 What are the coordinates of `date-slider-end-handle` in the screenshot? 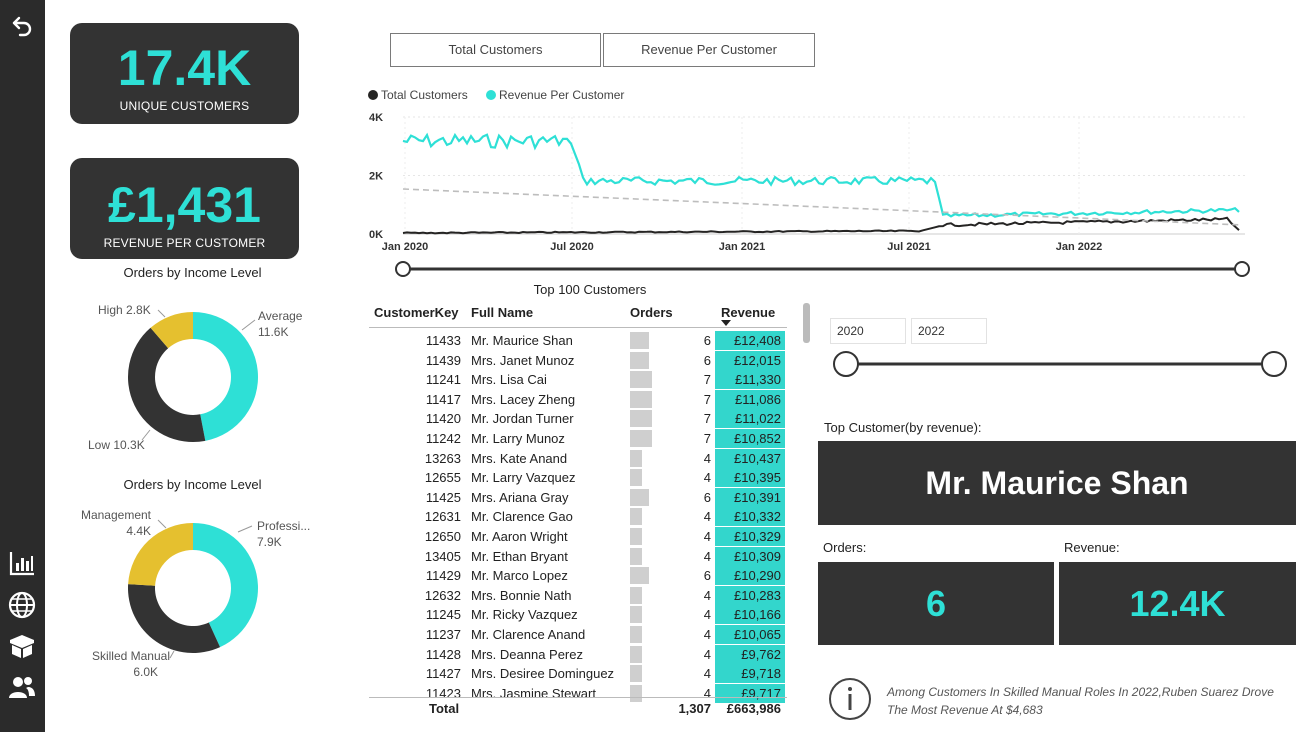 It's located at (1242, 269).